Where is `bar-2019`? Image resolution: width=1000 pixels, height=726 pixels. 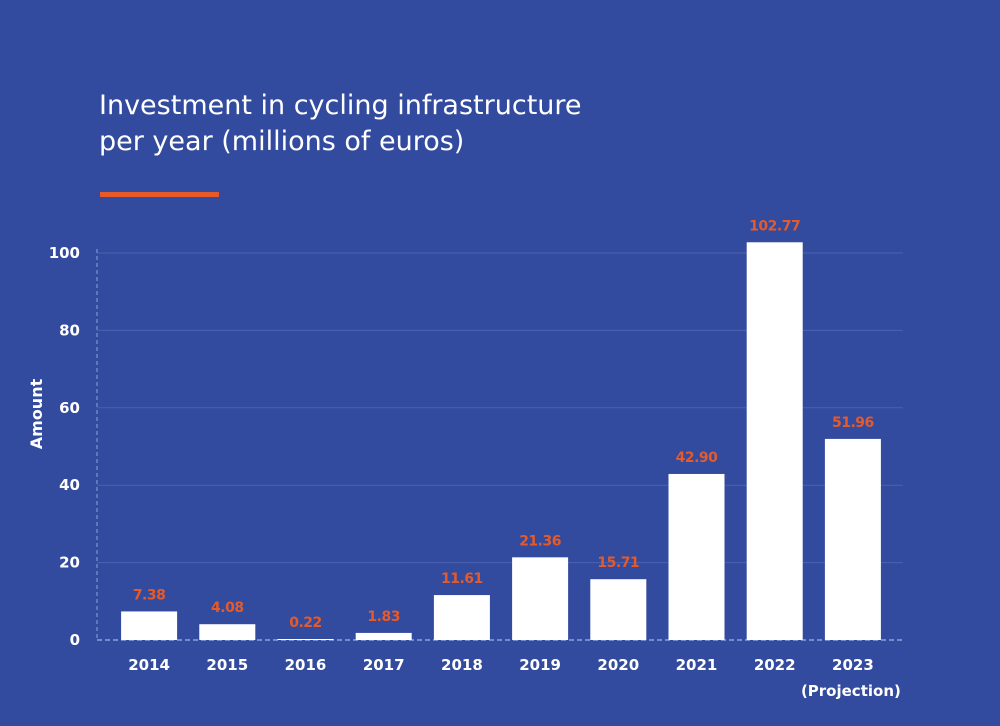
bar-2019 is located at coordinates (540, 598).